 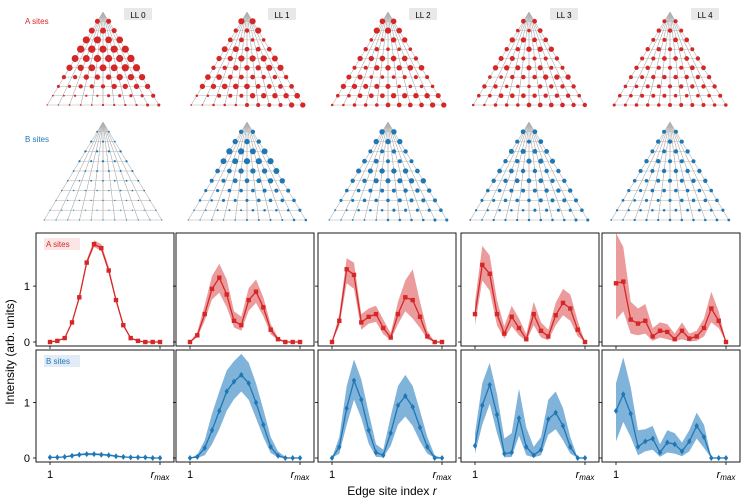 What do you see at coordinates (564, 14) in the screenshot?
I see `ll-label-bg` at bounding box center [564, 14].